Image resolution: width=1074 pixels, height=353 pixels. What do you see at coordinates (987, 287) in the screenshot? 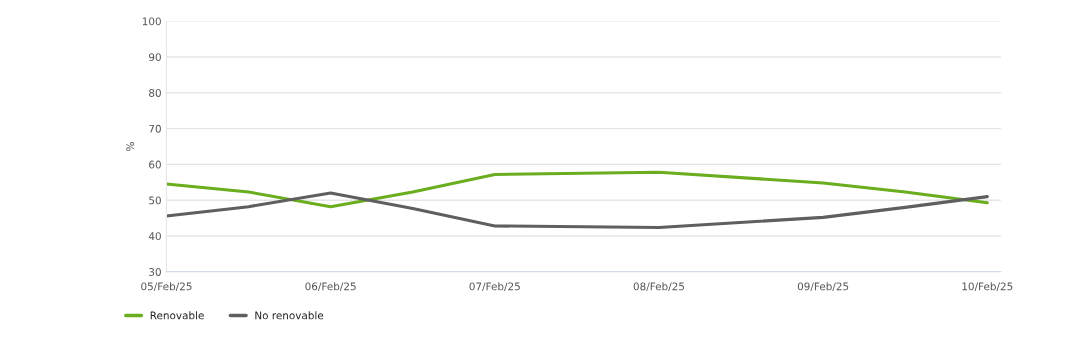
I see `x-tick-label: 10/Feb/25` at bounding box center [987, 287].